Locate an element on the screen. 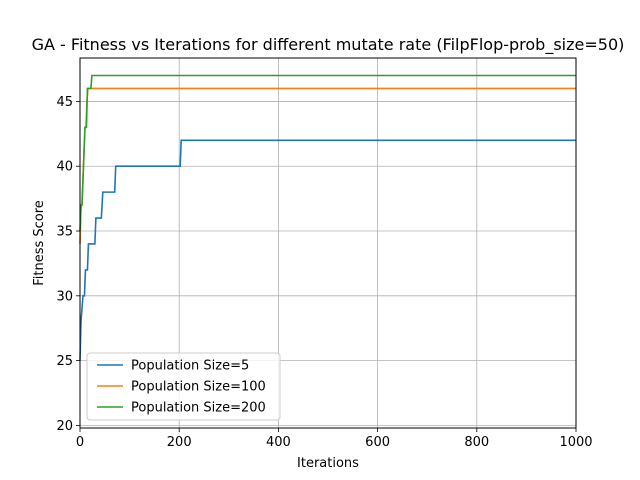 This screenshot has width=640, height=480. x-tick-label: 400 is located at coordinates (278, 442).